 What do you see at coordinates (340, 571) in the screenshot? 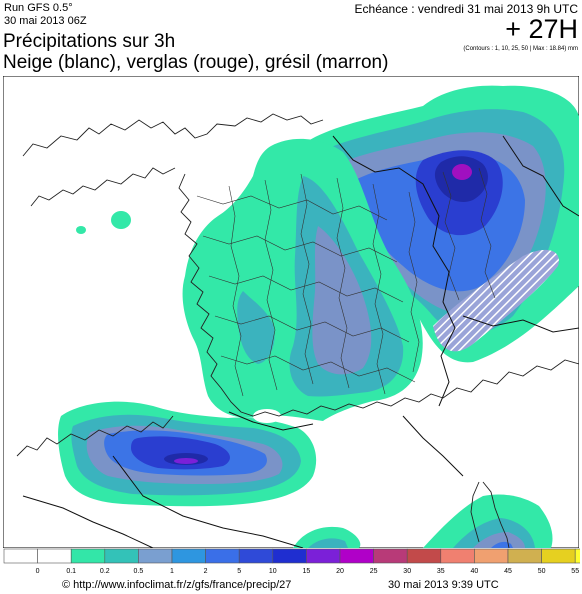
I see `legend-tick-label: 20` at bounding box center [340, 571].